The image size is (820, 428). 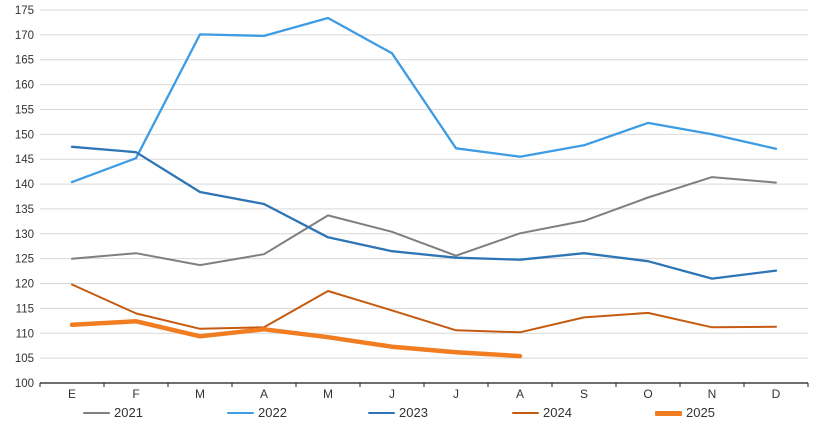 What do you see at coordinates (398, 413) in the screenshot?
I see `legend-item-2023: 2023` at bounding box center [398, 413].